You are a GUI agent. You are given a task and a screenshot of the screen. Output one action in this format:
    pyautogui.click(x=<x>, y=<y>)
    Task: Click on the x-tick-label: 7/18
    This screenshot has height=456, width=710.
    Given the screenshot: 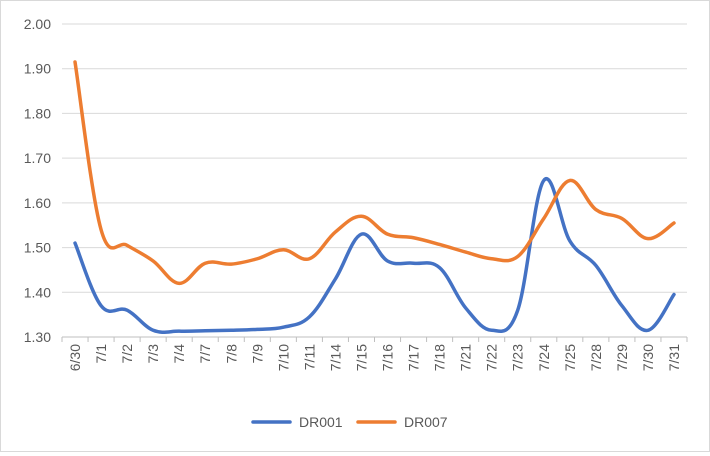 What is the action you would take?
    pyautogui.click(x=440, y=357)
    